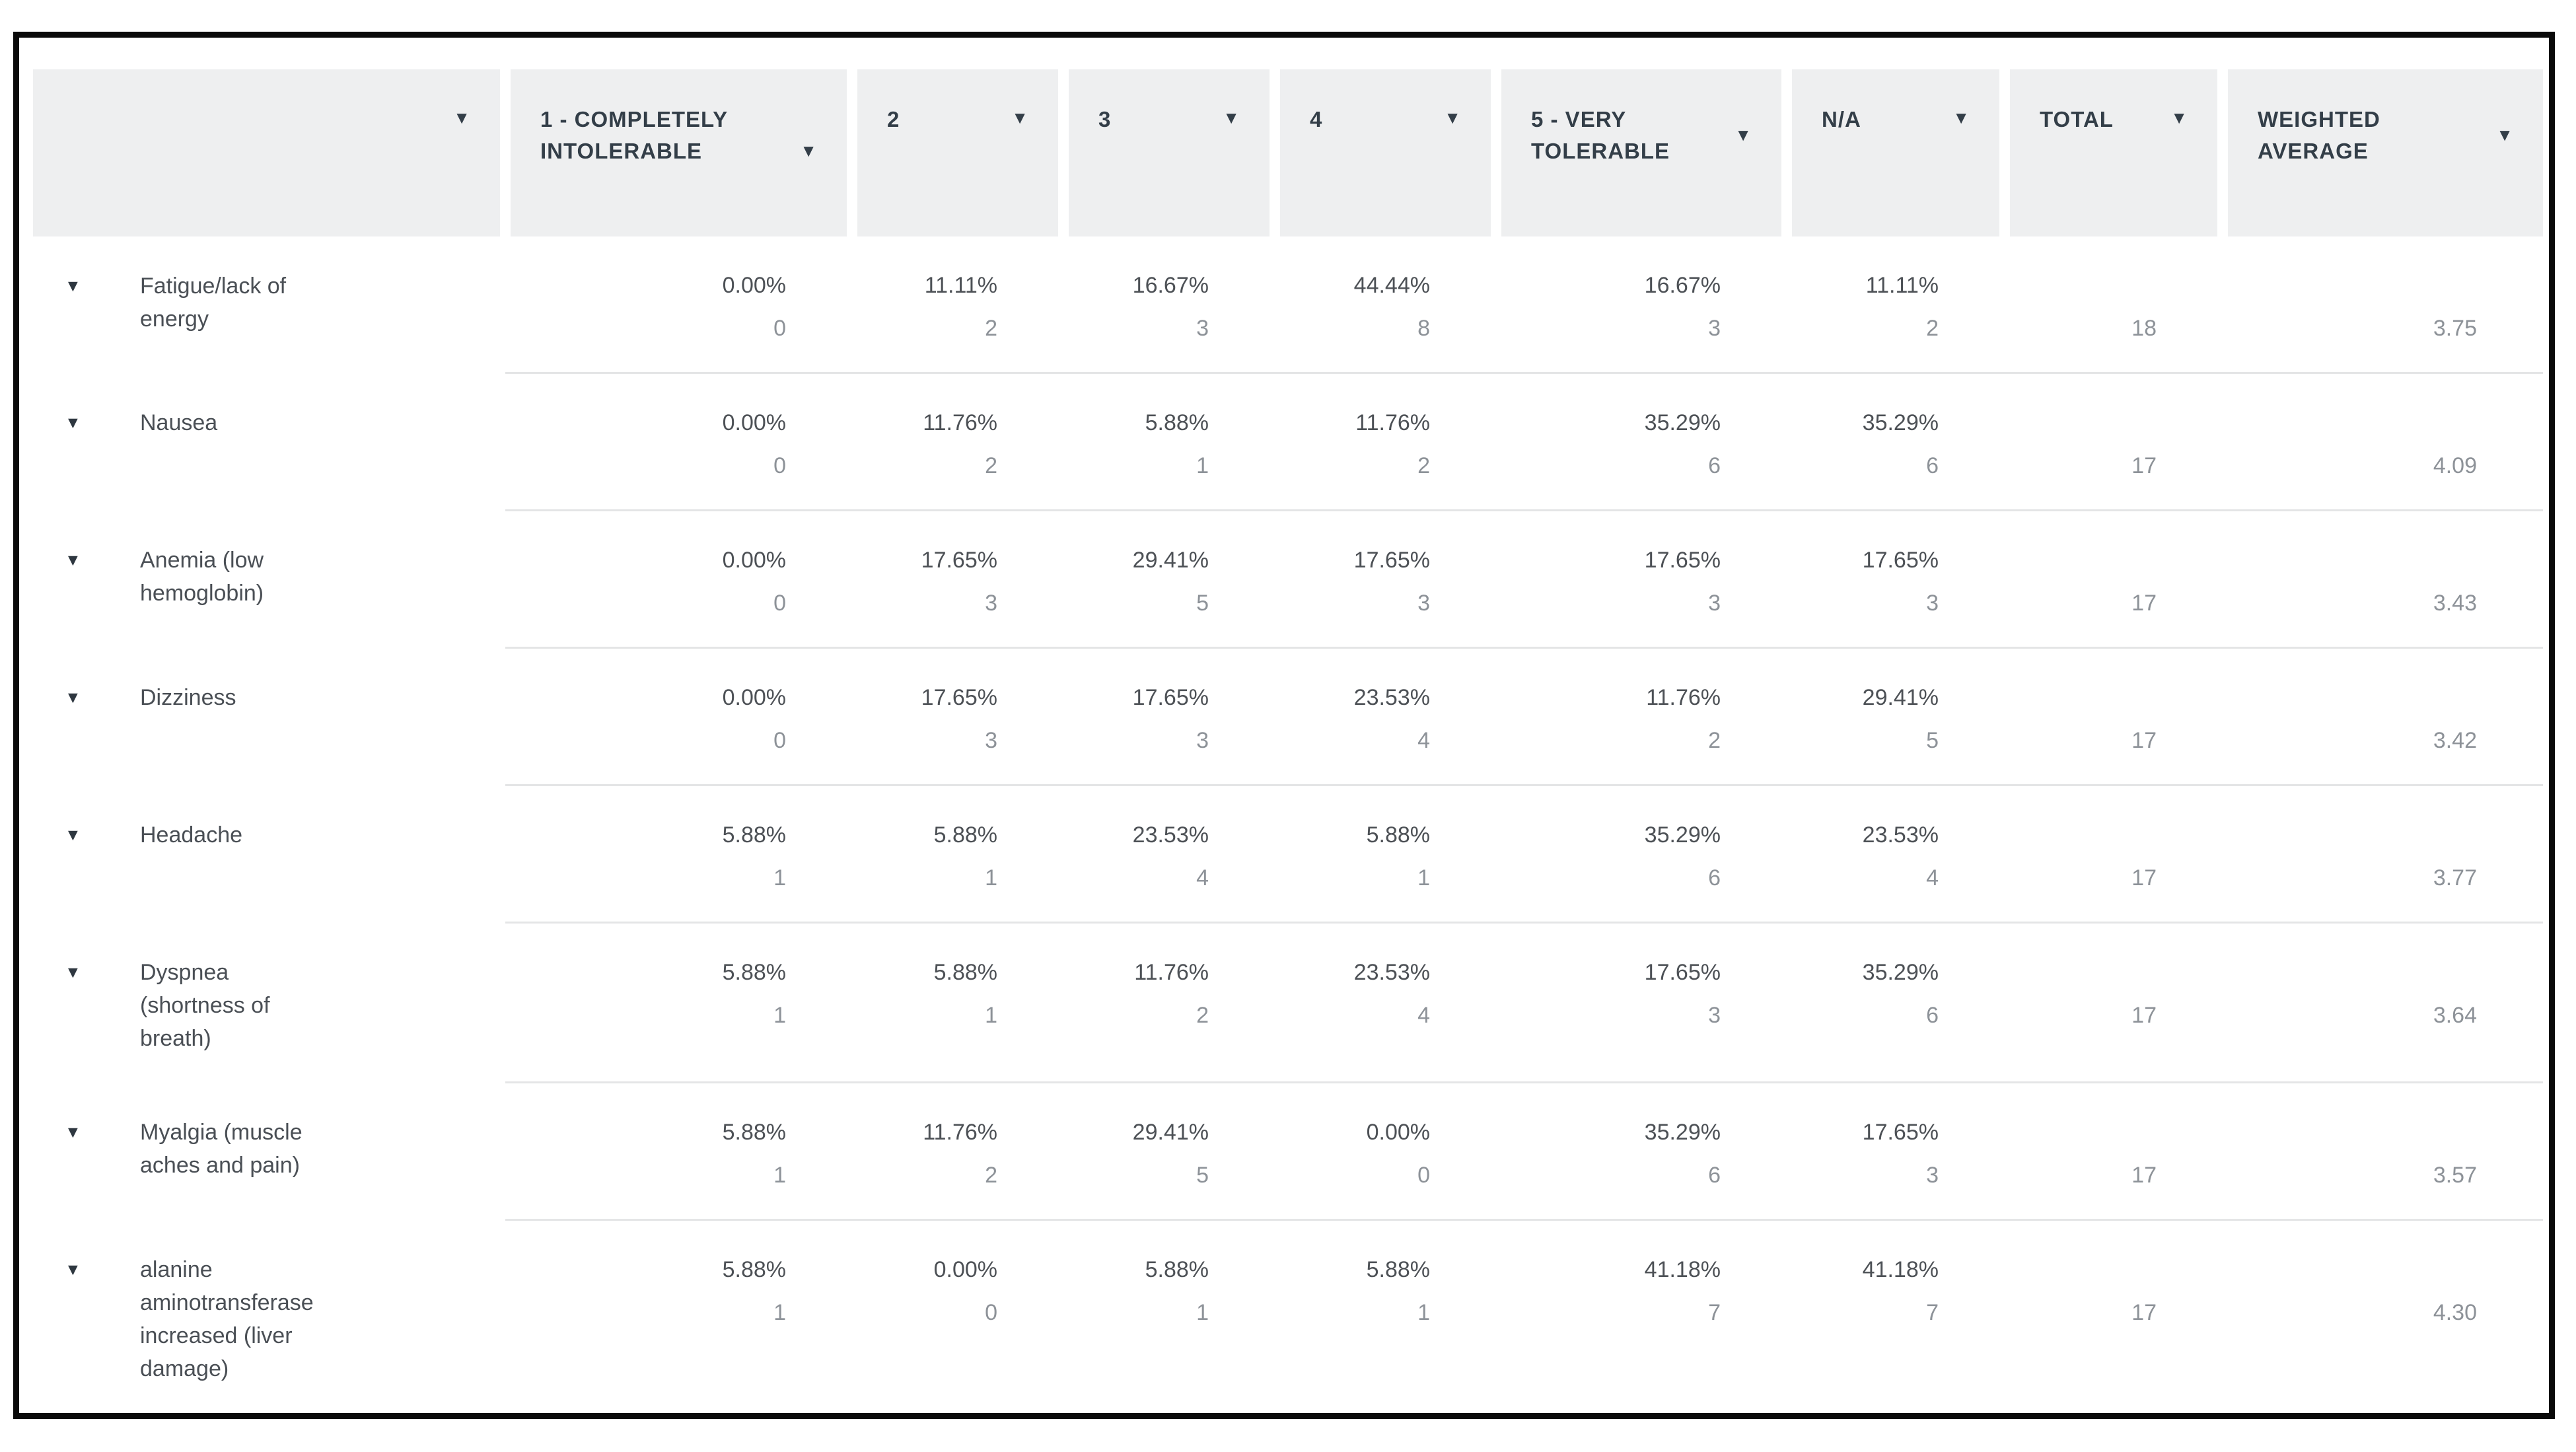 This screenshot has width=2576, height=1452. Describe the element at coordinates (269, 442) in the screenshot. I see `row-label-cell: ▼ Nausea` at that location.